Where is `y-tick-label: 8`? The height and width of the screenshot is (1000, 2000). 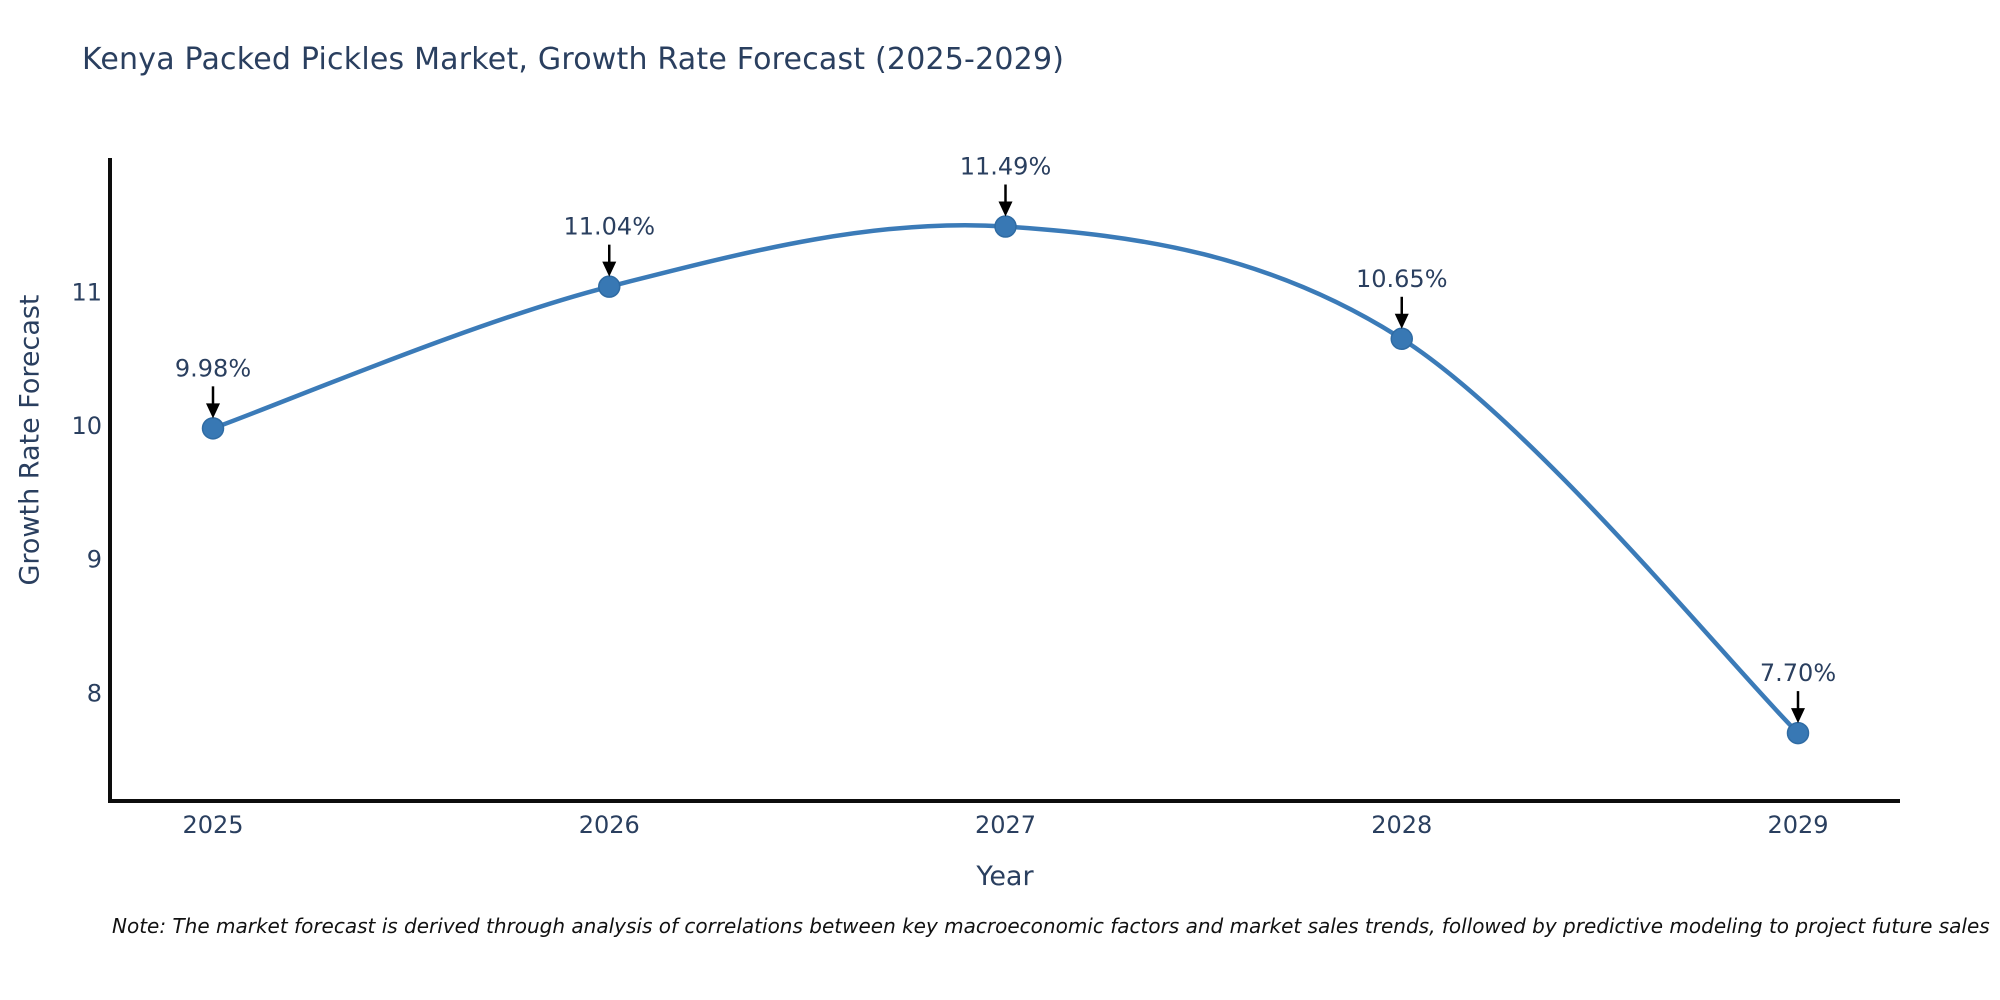
y-tick-label: 8 is located at coordinates (94, 693).